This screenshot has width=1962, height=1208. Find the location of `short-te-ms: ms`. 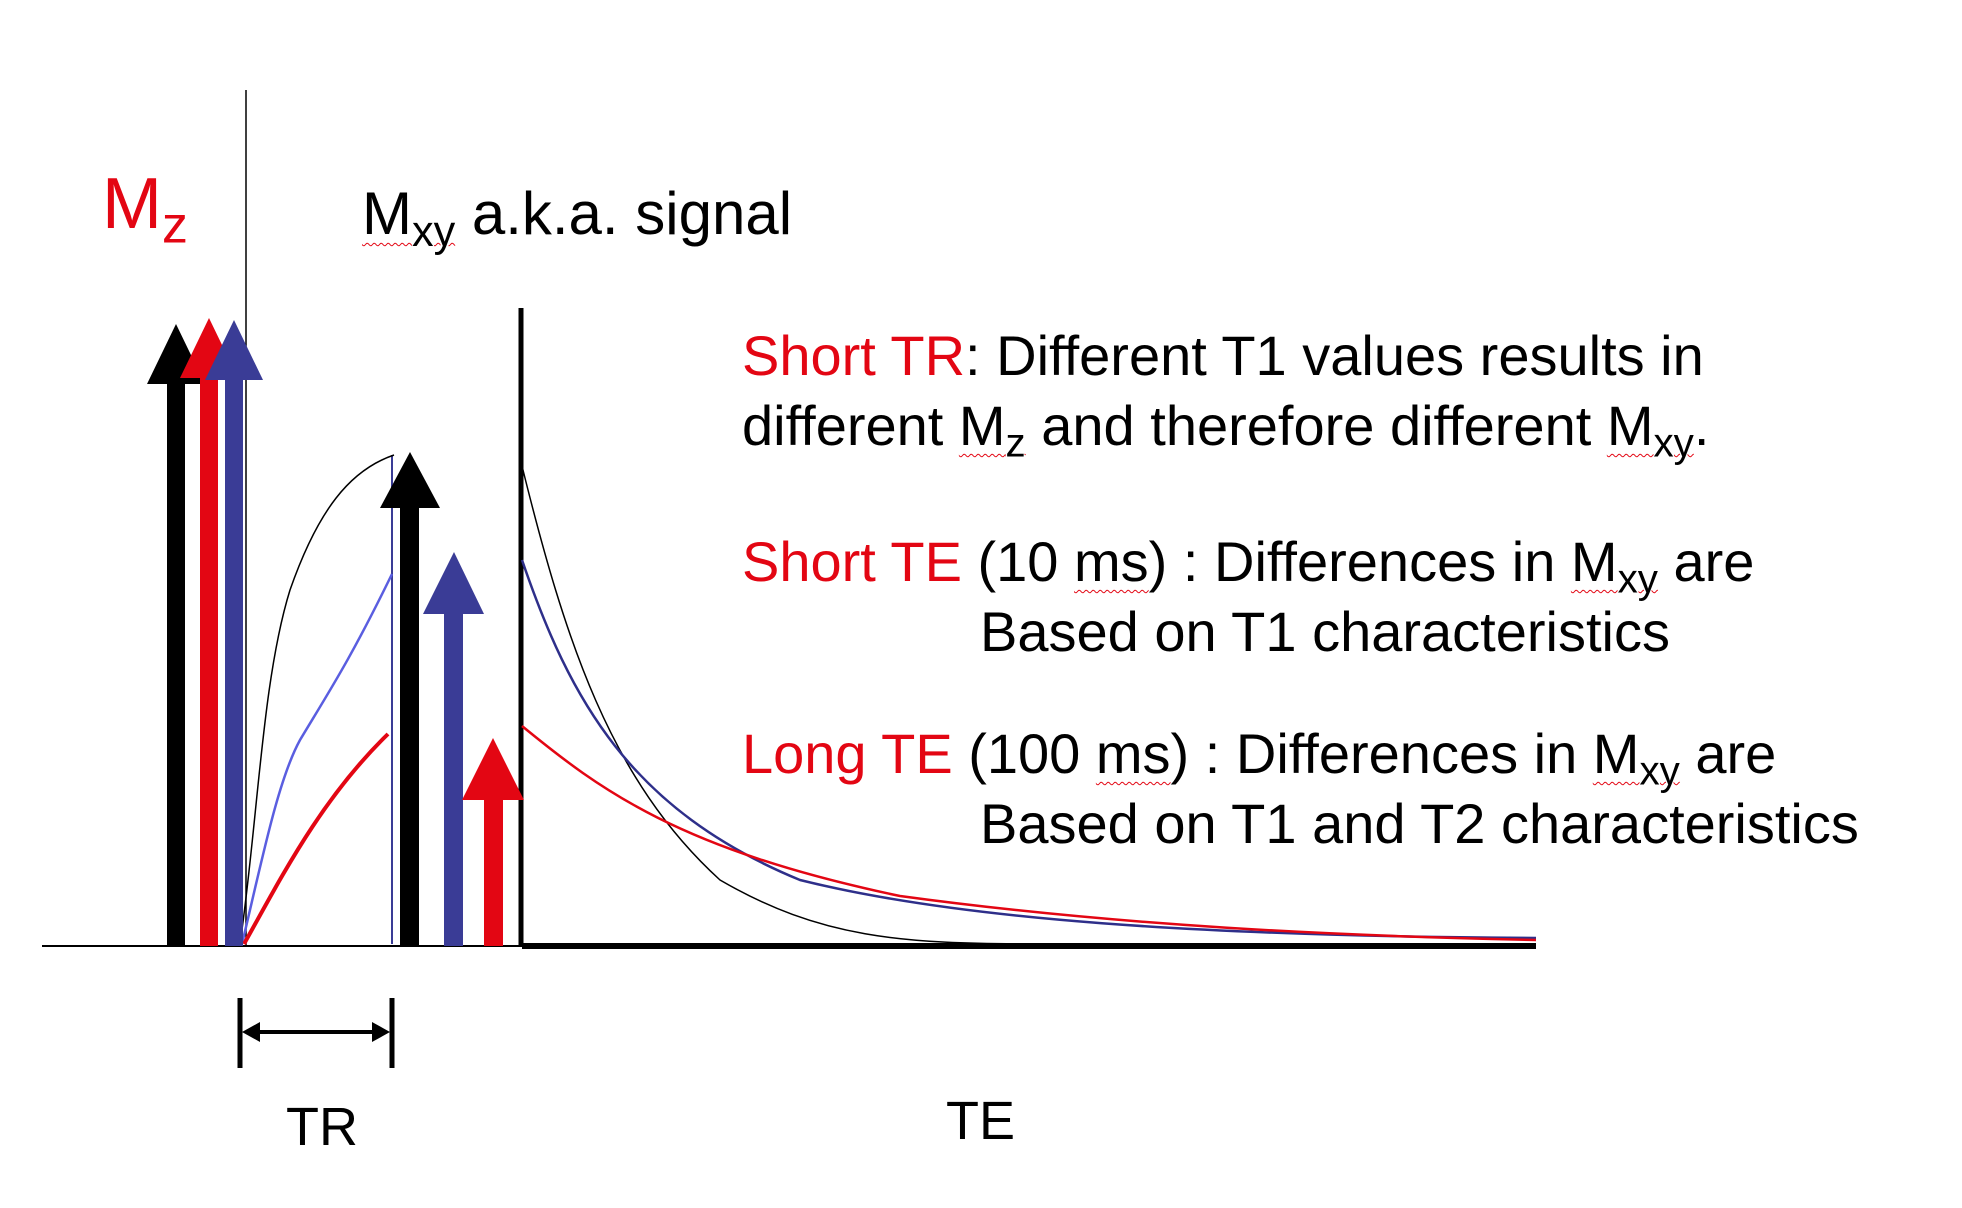

short-te-ms: ms is located at coordinates (1111, 561).